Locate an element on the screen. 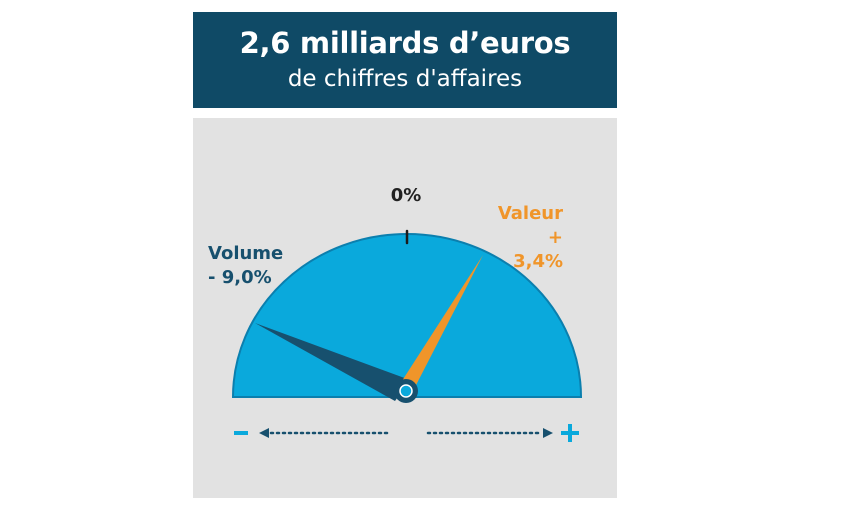 The image size is (863, 517). volume-name: Volume is located at coordinates (246, 253).